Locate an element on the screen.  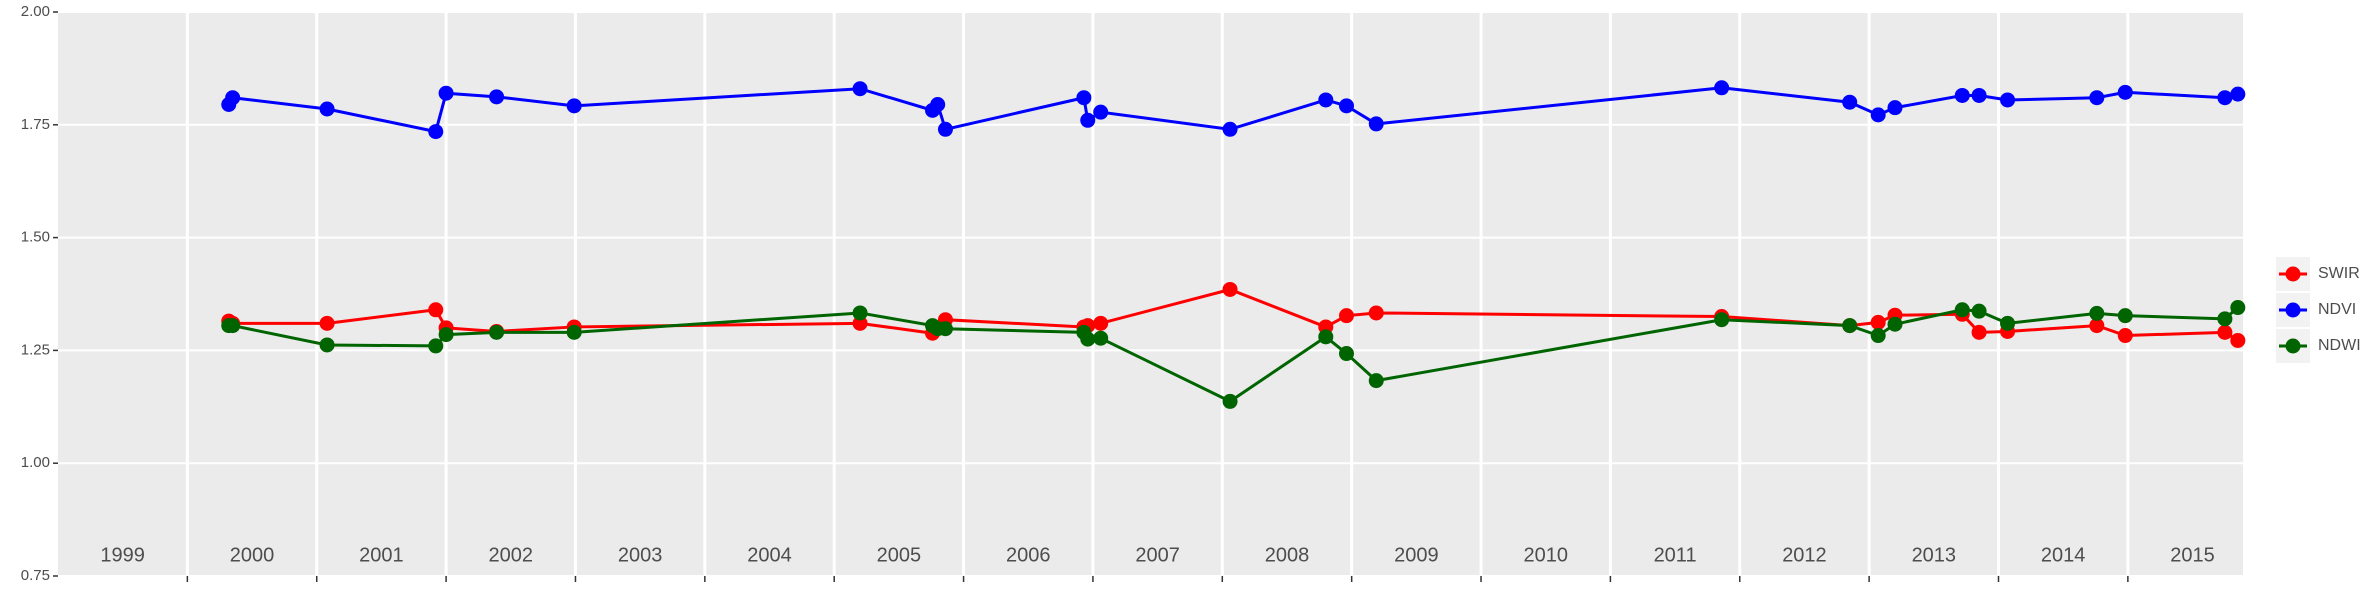
legend-label: NDWI is located at coordinates (2339, 345).